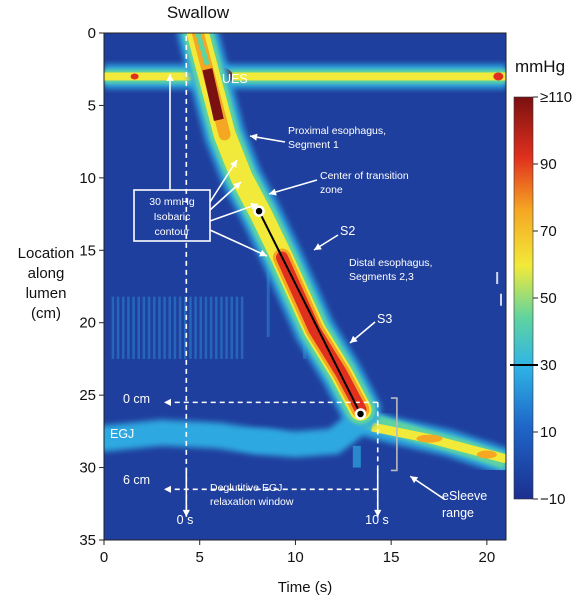  I want to click on y-axis: 0 5 10 15 20 25 30 35, so click(91, 287).